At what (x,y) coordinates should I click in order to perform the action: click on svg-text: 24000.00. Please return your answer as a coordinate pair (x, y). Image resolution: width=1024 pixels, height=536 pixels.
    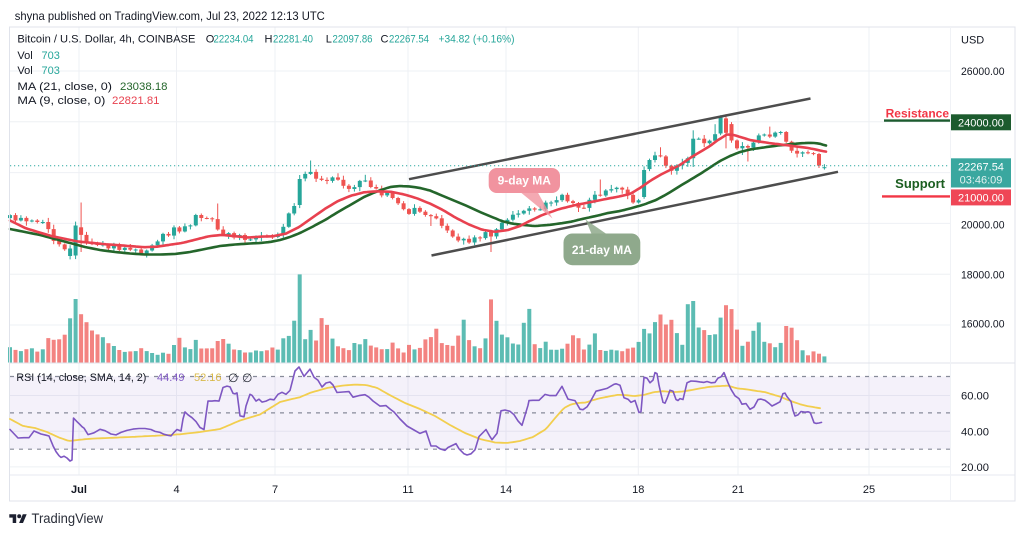
    Looking at the image, I should click on (981, 123).